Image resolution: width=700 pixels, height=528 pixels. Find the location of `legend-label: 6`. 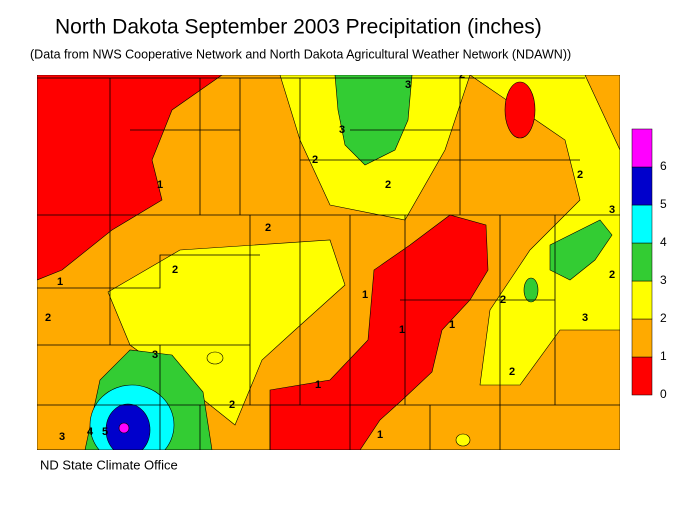

legend-label: 6 is located at coordinates (663, 166).